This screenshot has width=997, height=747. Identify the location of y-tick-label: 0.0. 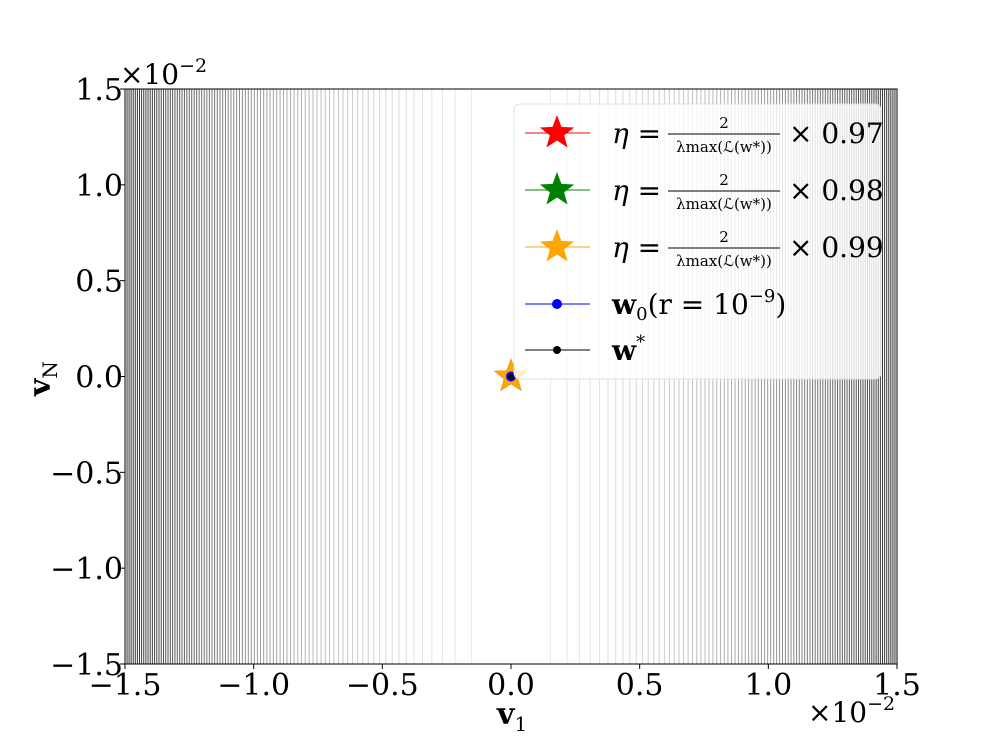
(99, 378).